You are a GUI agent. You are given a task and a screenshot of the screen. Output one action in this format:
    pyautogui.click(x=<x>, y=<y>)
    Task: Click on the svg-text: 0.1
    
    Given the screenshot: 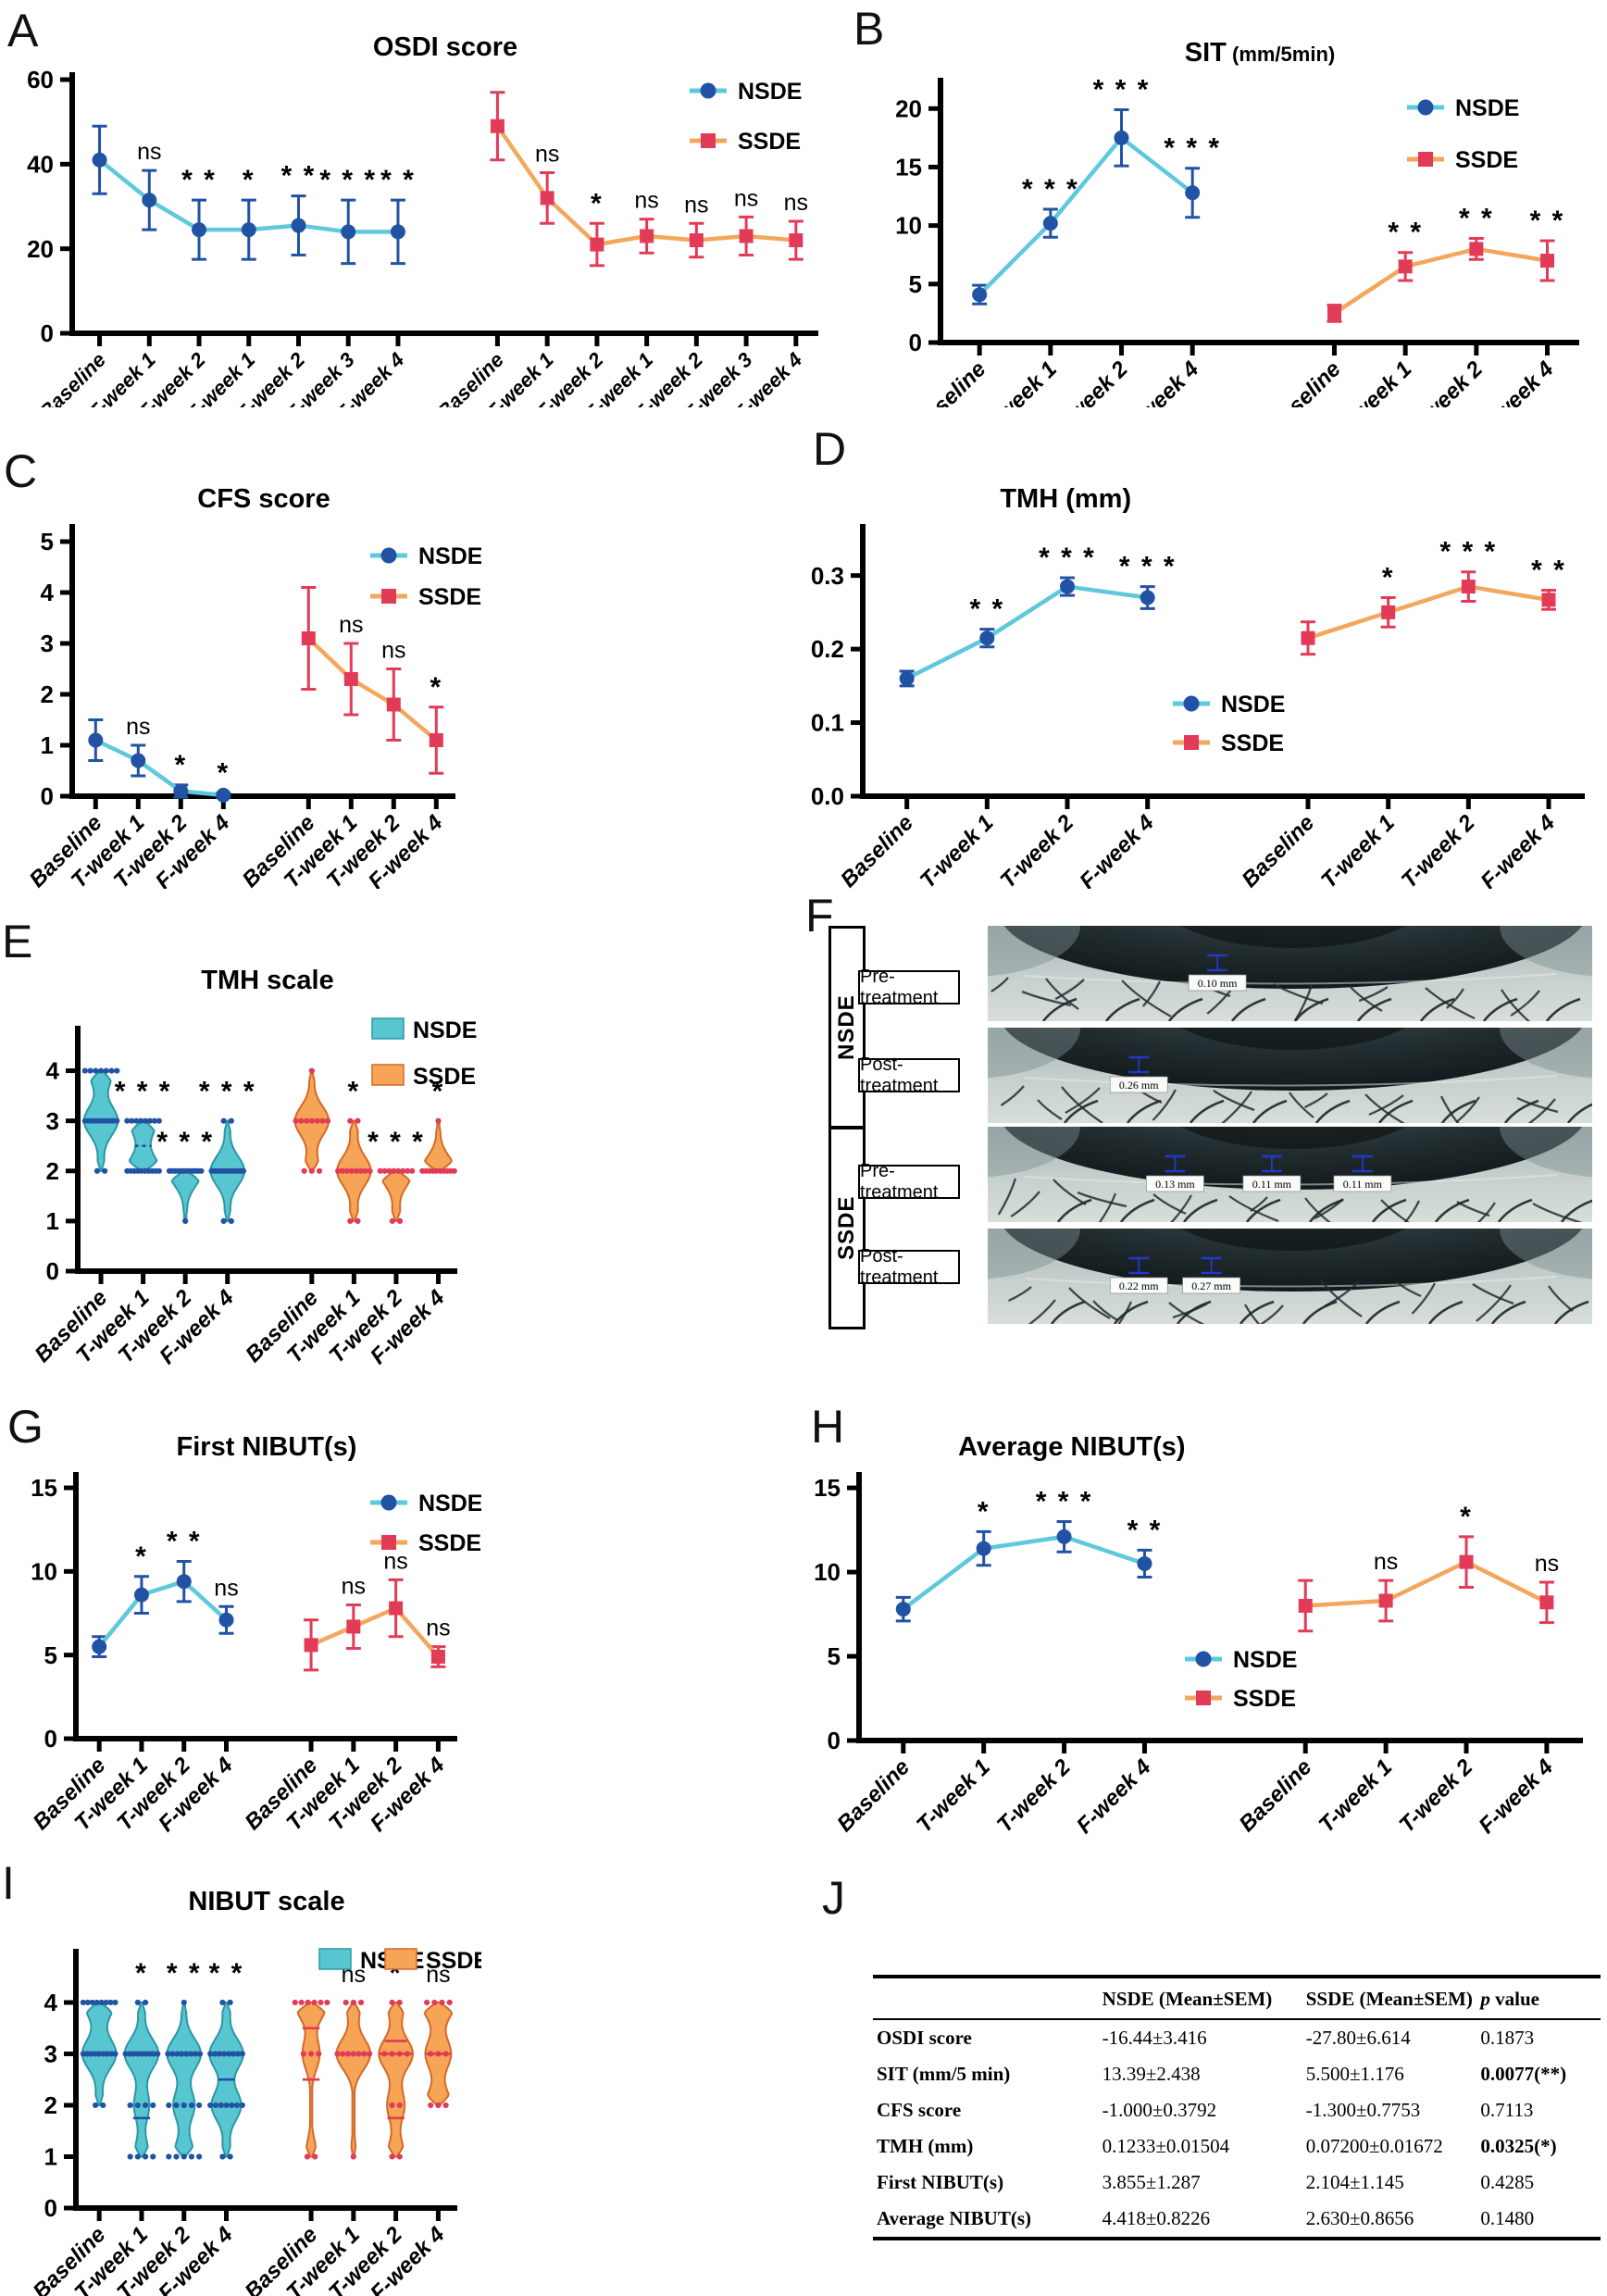 What is the action you would take?
    pyautogui.click(x=827, y=723)
    